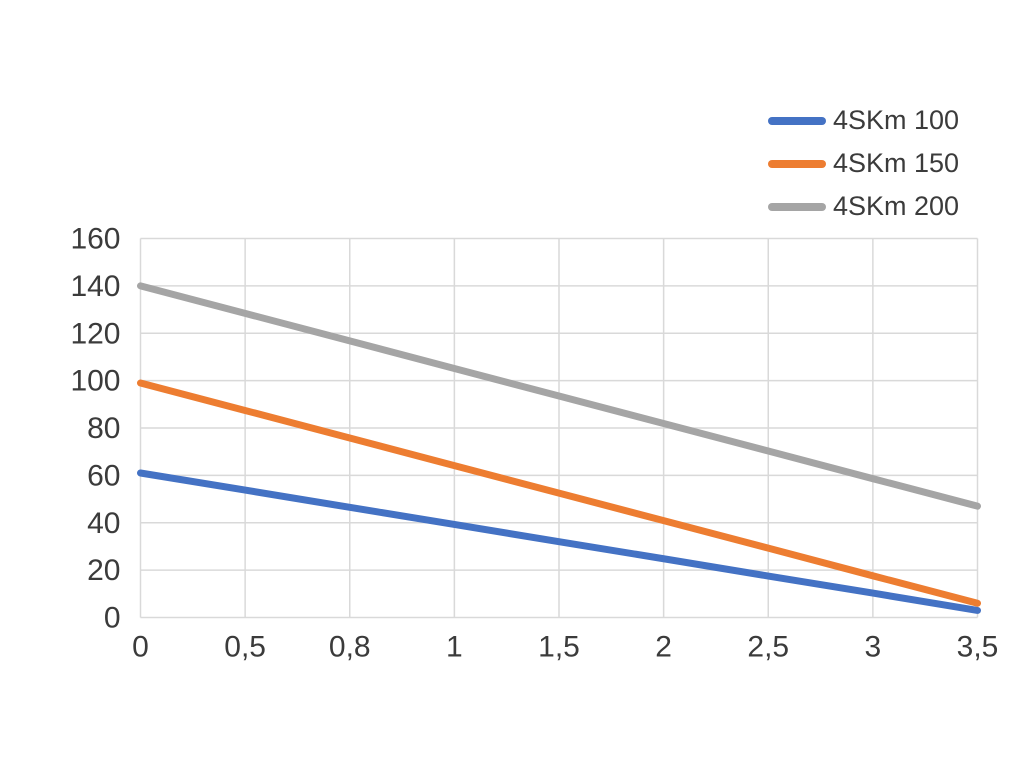 This screenshot has height=768, width=1024. Describe the element at coordinates (454, 647) in the screenshot. I see `x-tick-label: 1` at that location.